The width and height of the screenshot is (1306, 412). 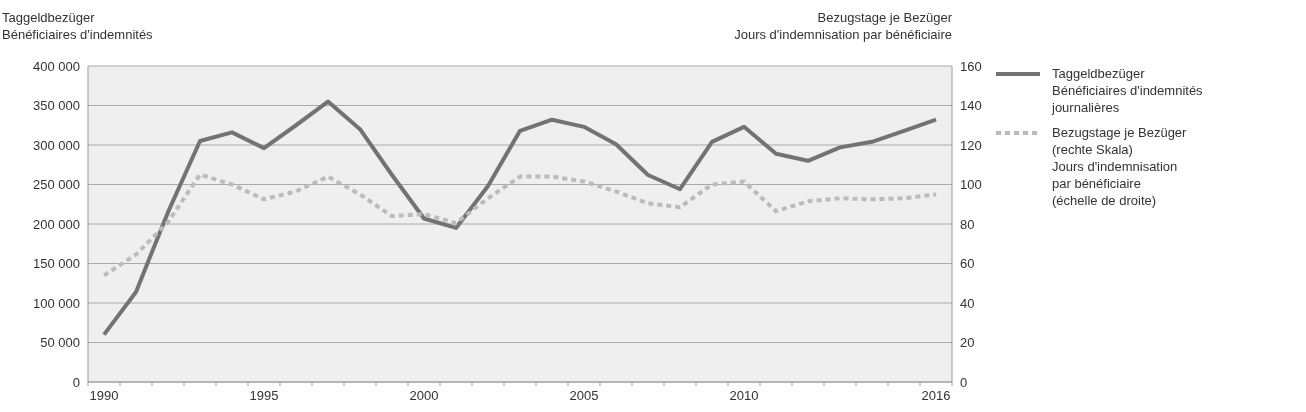 I want to click on y-tick-label: 0, so click(x=76, y=382).